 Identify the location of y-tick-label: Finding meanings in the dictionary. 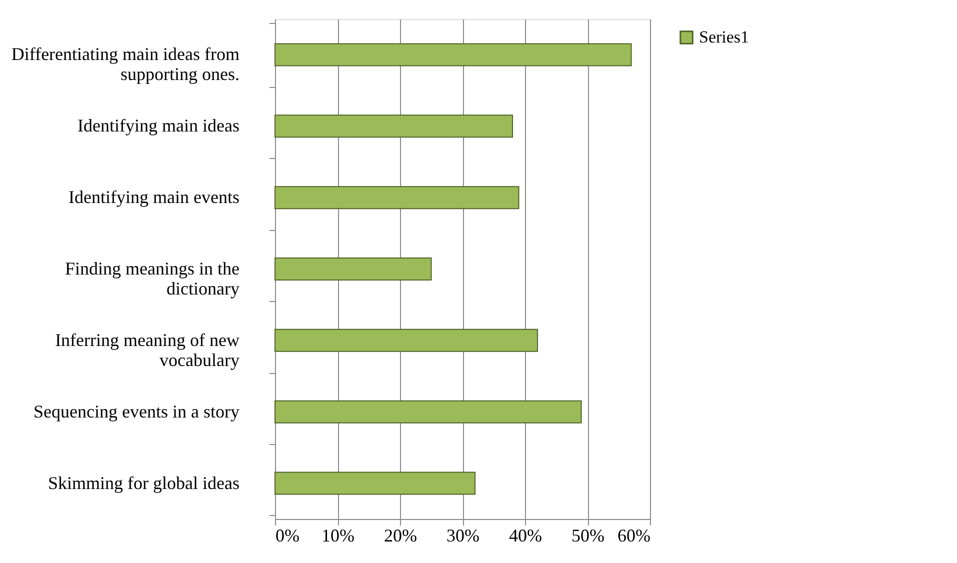
(152, 278).